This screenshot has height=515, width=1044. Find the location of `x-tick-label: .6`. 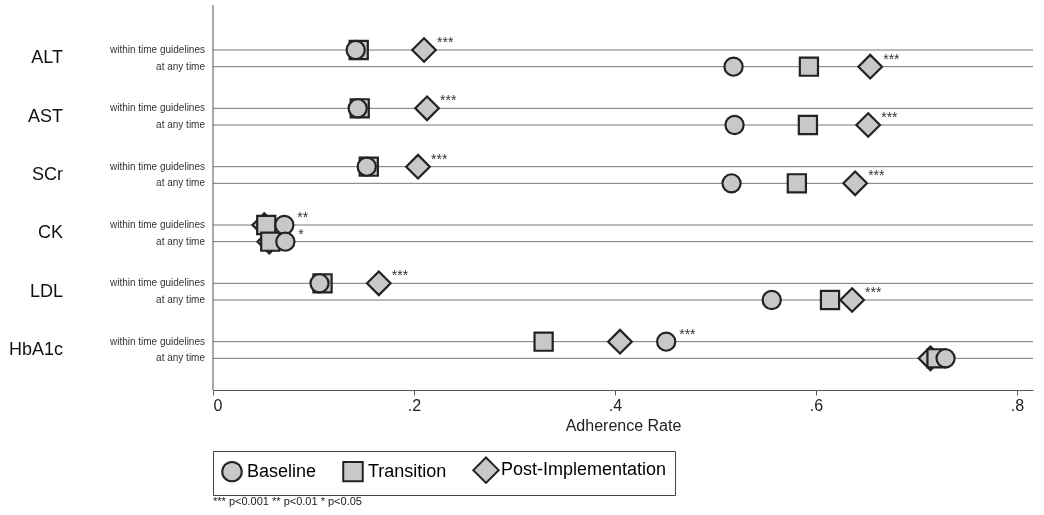

x-tick-label: .6 is located at coordinates (816, 405).